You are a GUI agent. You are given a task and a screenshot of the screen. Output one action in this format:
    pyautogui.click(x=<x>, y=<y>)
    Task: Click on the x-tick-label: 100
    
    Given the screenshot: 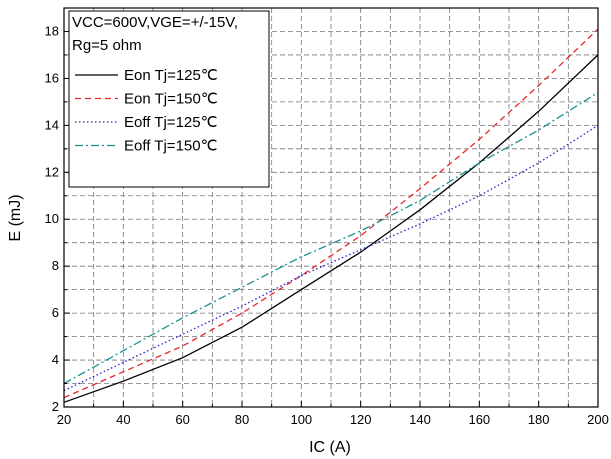 What is the action you would take?
    pyautogui.click(x=301, y=419)
    